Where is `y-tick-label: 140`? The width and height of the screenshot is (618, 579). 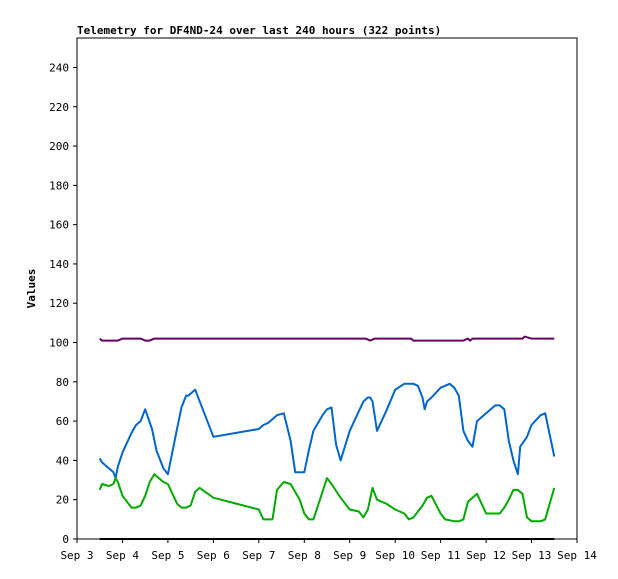 y-tick-label: 140 is located at coordinates (59, 264).